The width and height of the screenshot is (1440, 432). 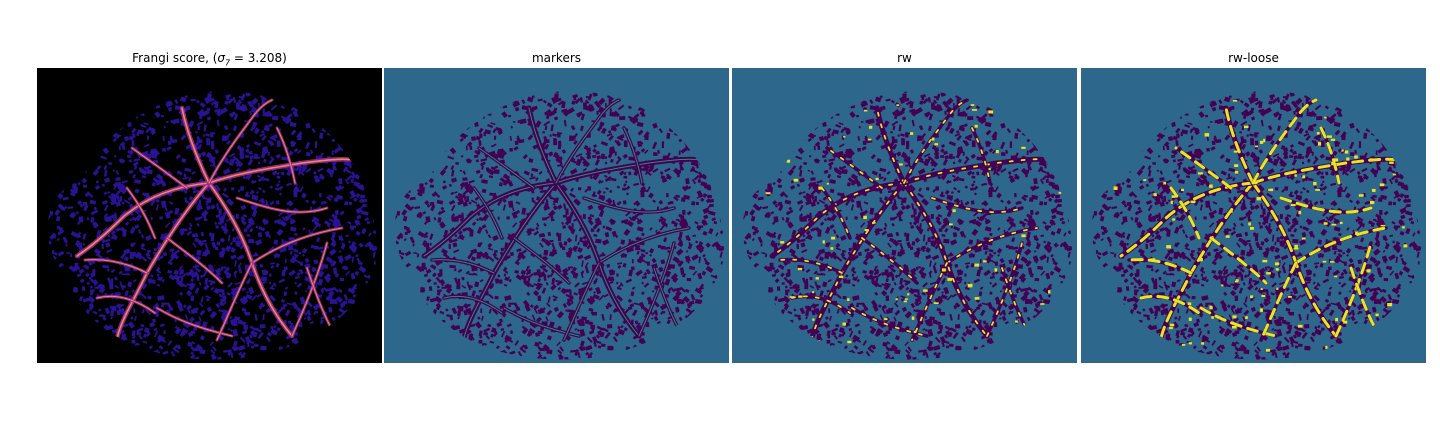 What do you see at coordinates (212, 225) in the screenshot?
I see `retina-image` at bounding box center [212, 225].